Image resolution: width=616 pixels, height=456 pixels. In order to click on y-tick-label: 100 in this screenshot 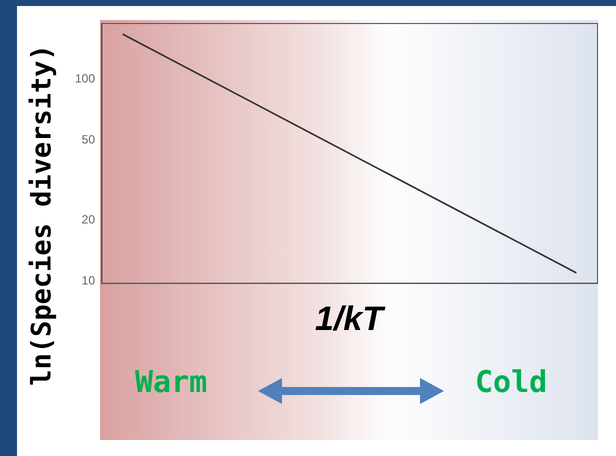, I will do `click(85, 78)`.